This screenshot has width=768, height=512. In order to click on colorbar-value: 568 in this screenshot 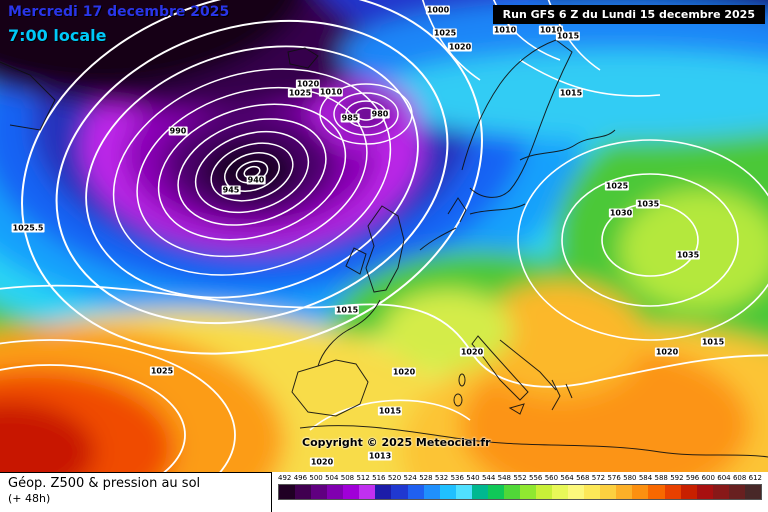, I will do `click(583, 478)`.